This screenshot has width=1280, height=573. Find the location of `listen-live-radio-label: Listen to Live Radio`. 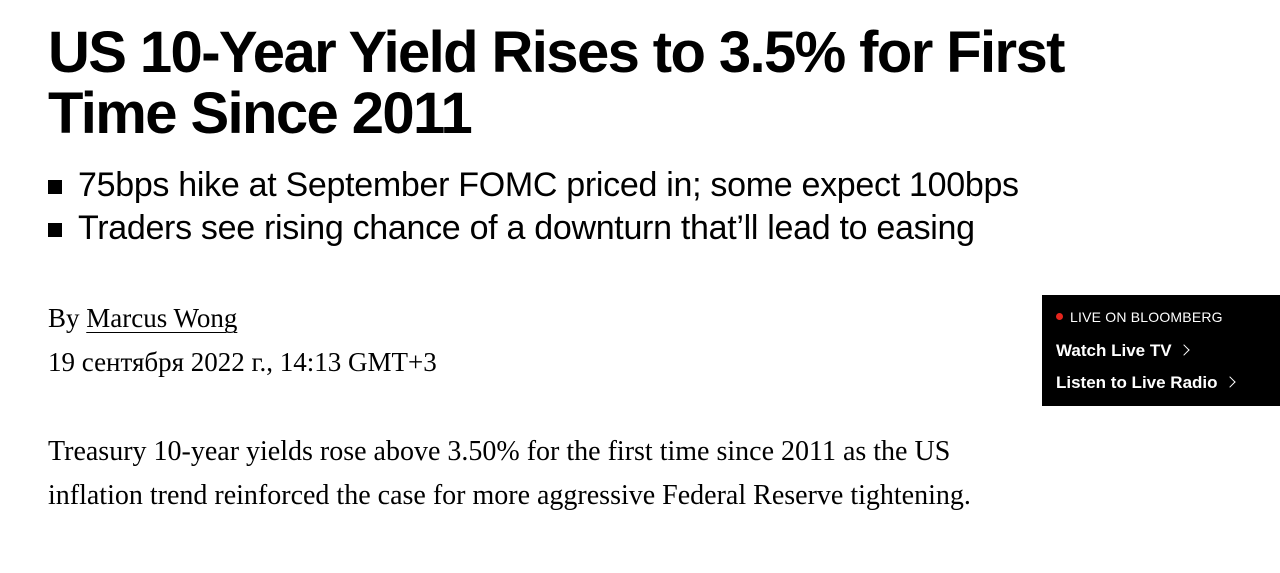

listen-live-radio-label: Listen to Live Radio is located at coordinates (1137, 382).